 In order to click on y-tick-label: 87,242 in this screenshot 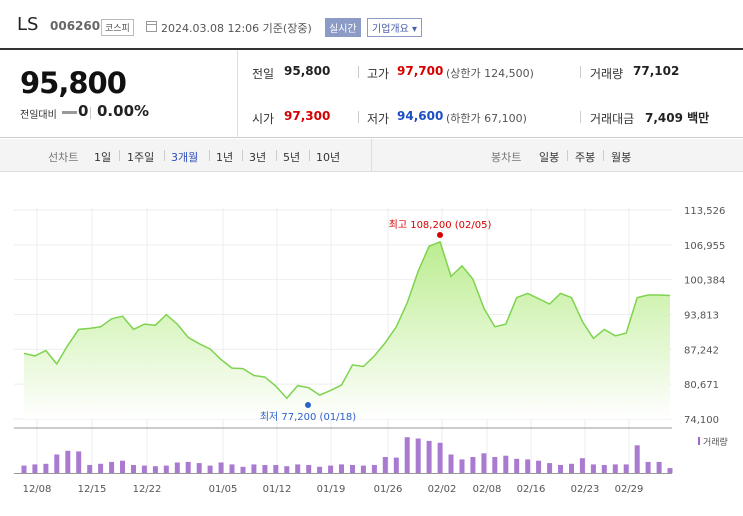, I will do `click(701, 350)`.